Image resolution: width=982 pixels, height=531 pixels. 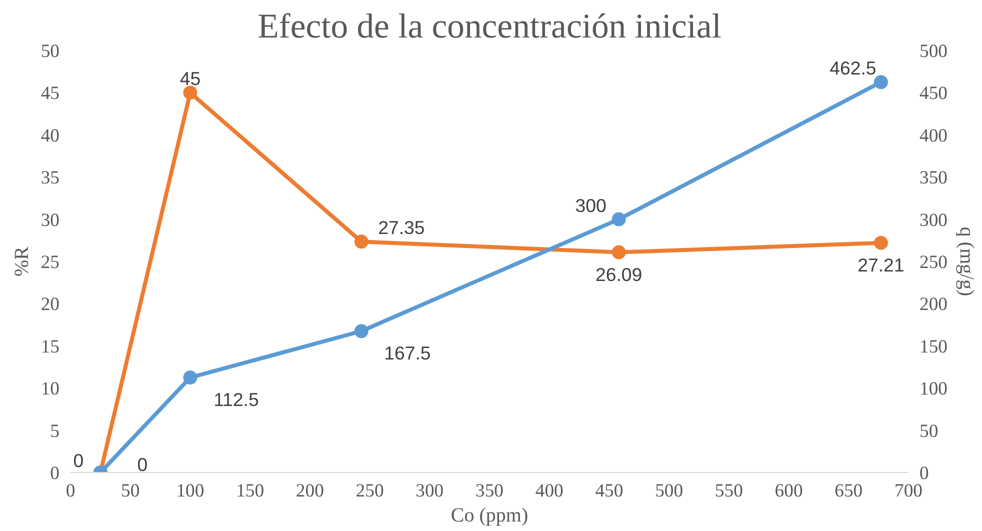 I want to click on data-label: 167.5, so click(x=407, y=353).